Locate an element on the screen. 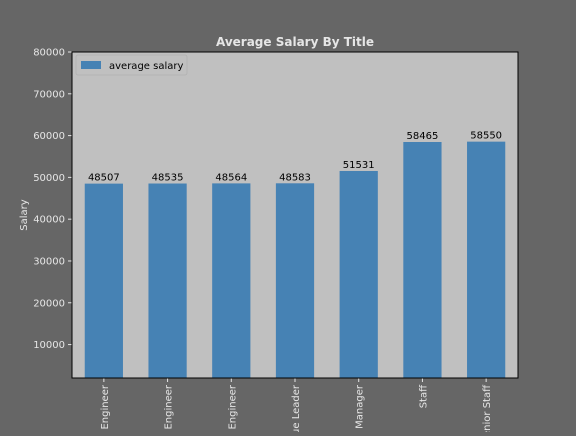  y-tick-label: 20000 is located at coordinates (49, 303).